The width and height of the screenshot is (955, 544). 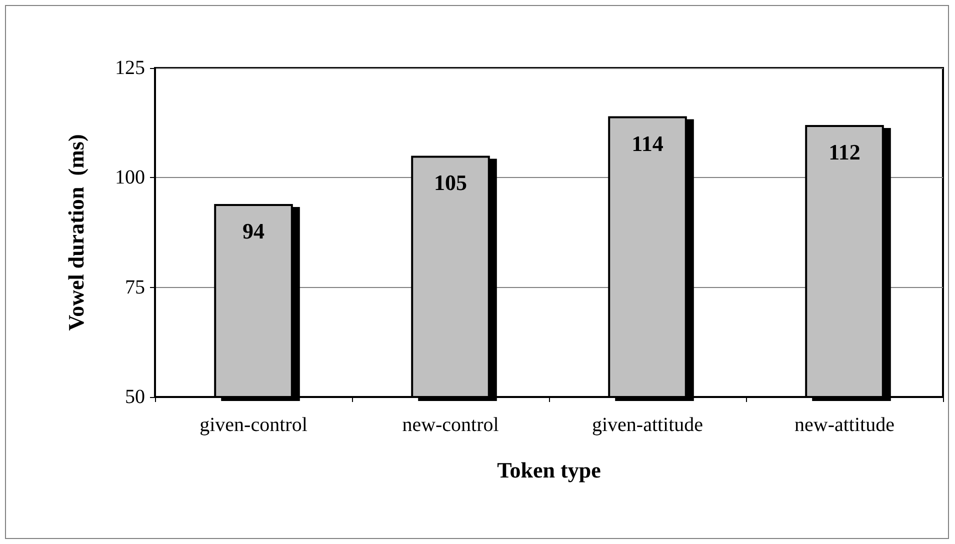 I want to click on x-tick-label: given-control, so click(x=254, y=425).